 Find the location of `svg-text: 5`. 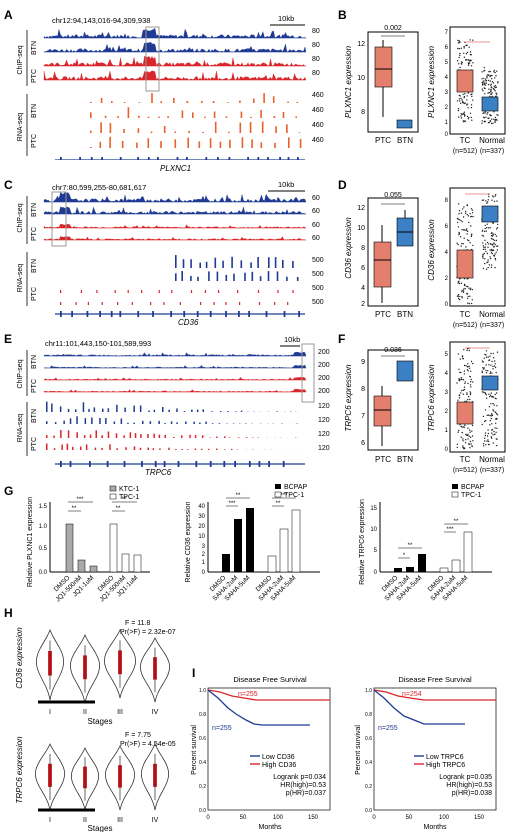

svg-text: 5 is located at coordinates (447, 63).